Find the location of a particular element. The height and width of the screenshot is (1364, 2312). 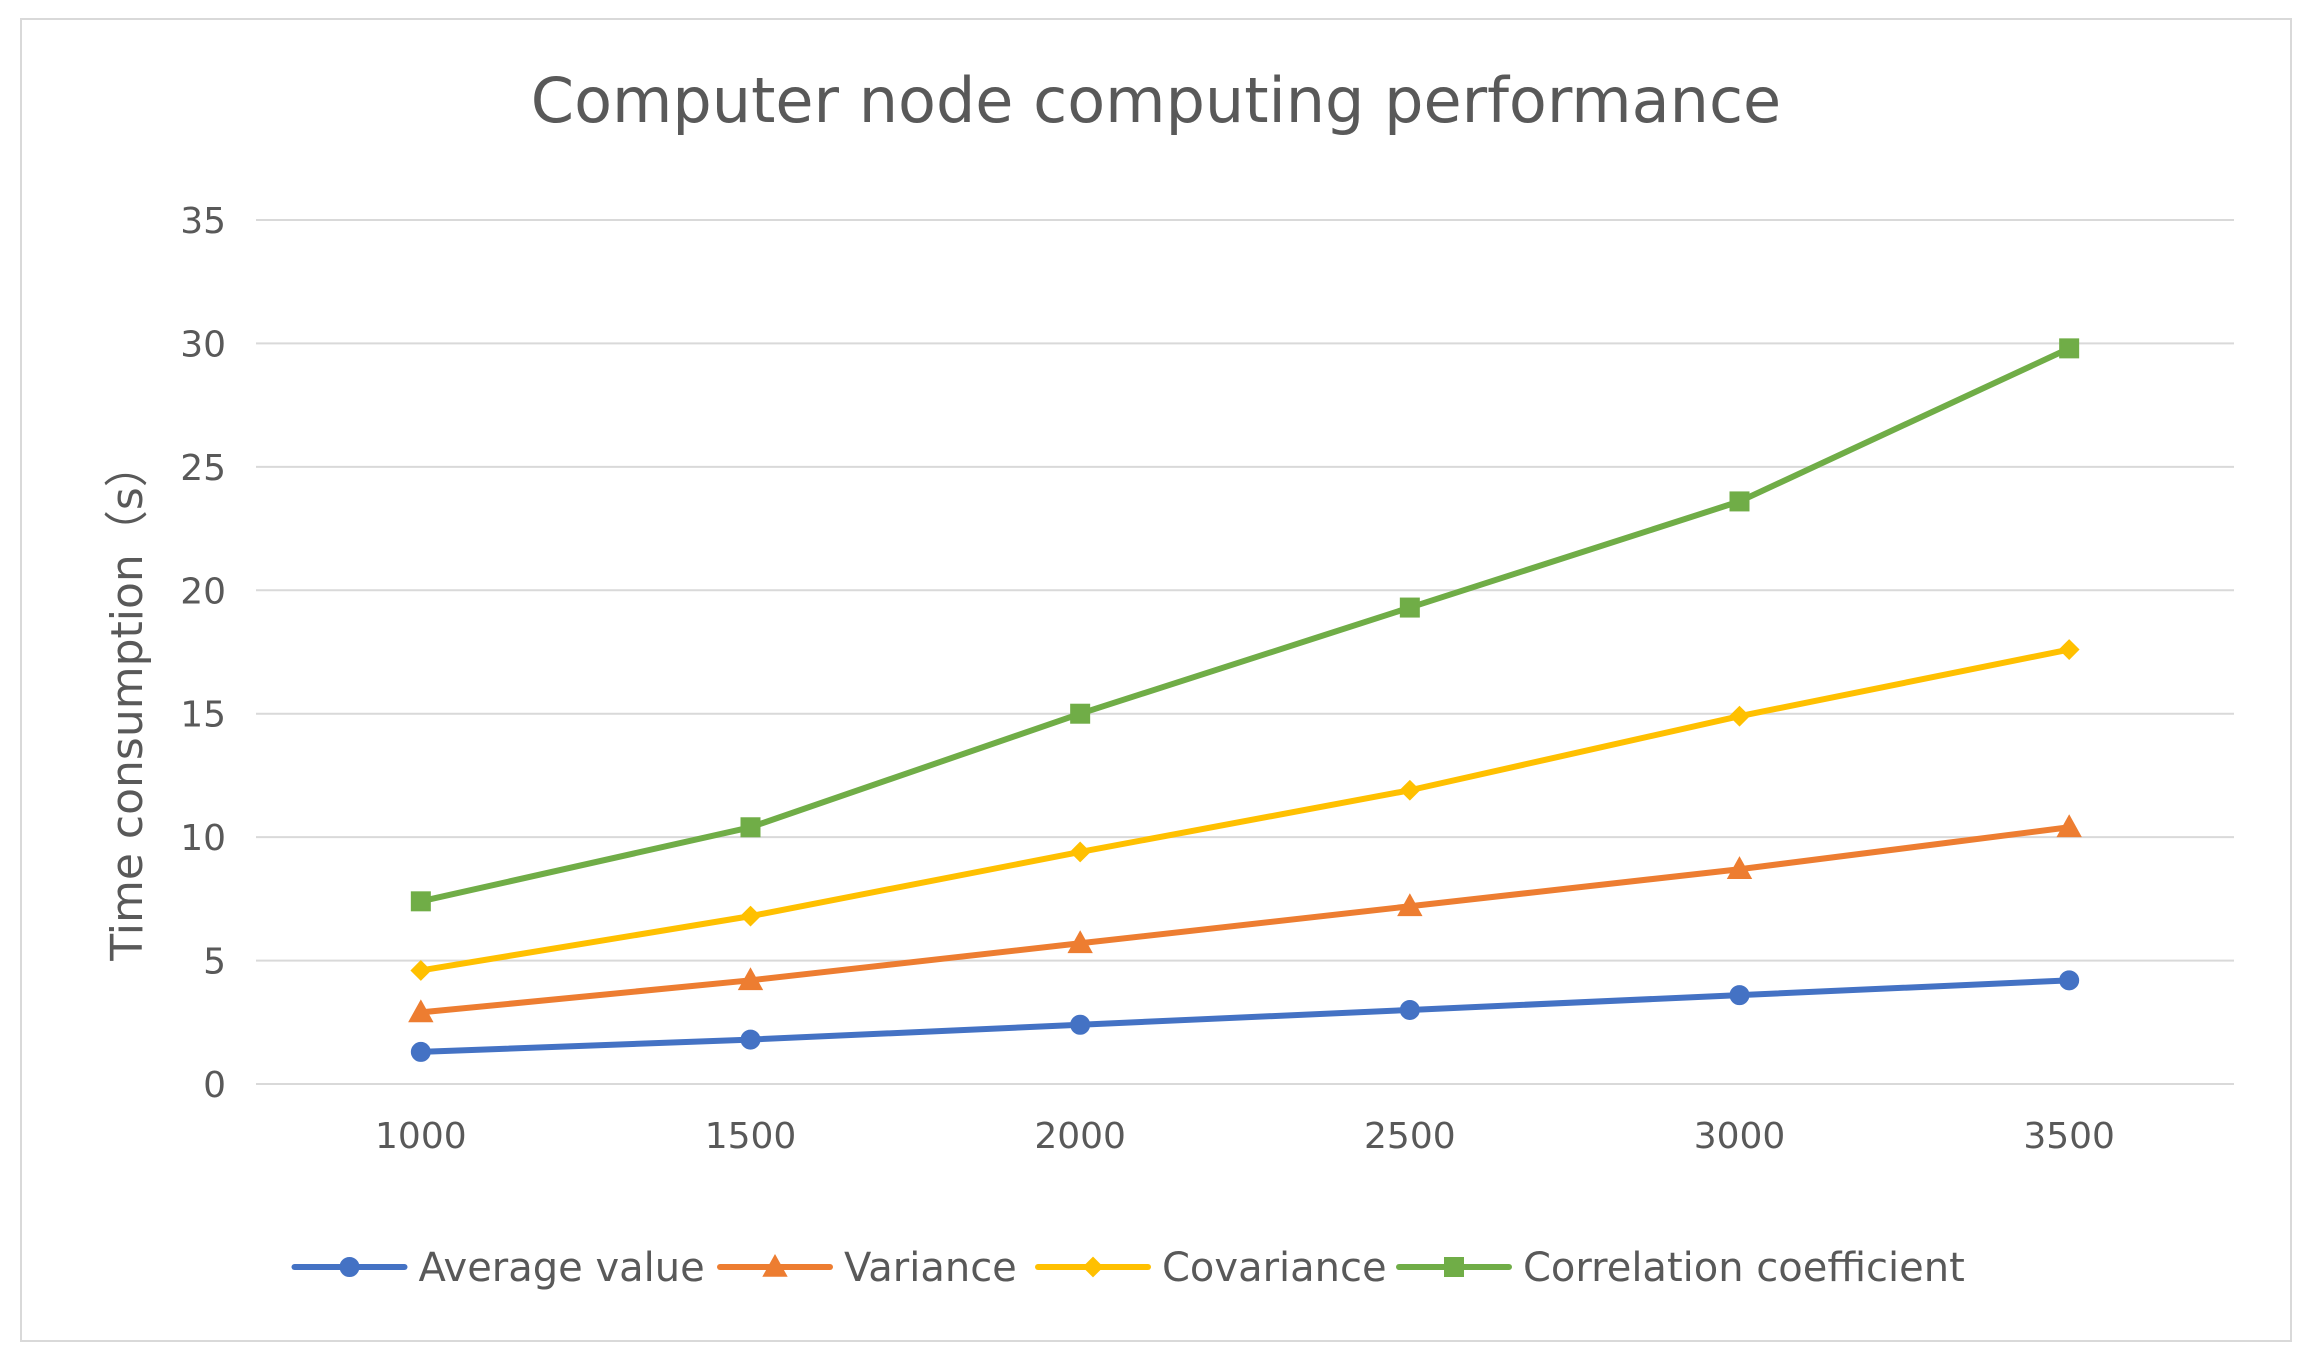

series-average-value is located at coordinates (1245, 1016).